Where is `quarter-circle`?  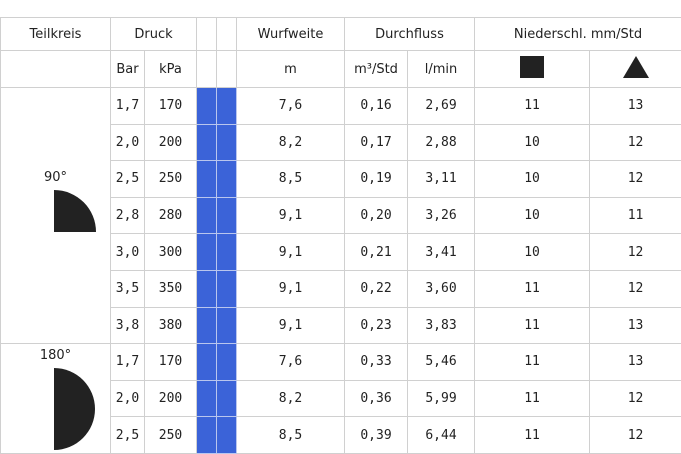 quarter-circle is located at coordinates (76, 211).